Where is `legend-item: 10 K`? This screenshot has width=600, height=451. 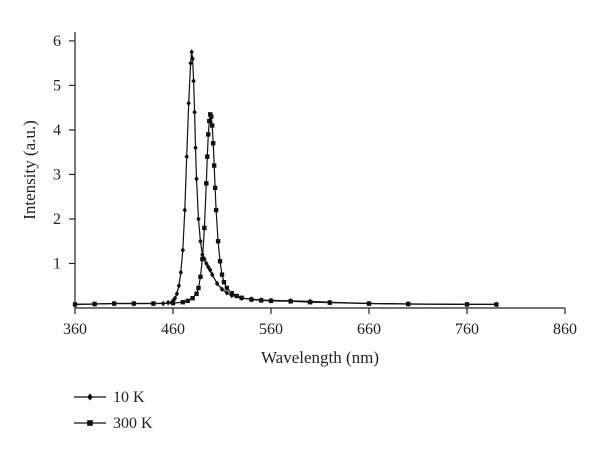
legend-item: 10 K is located at coordinates (109, 397).